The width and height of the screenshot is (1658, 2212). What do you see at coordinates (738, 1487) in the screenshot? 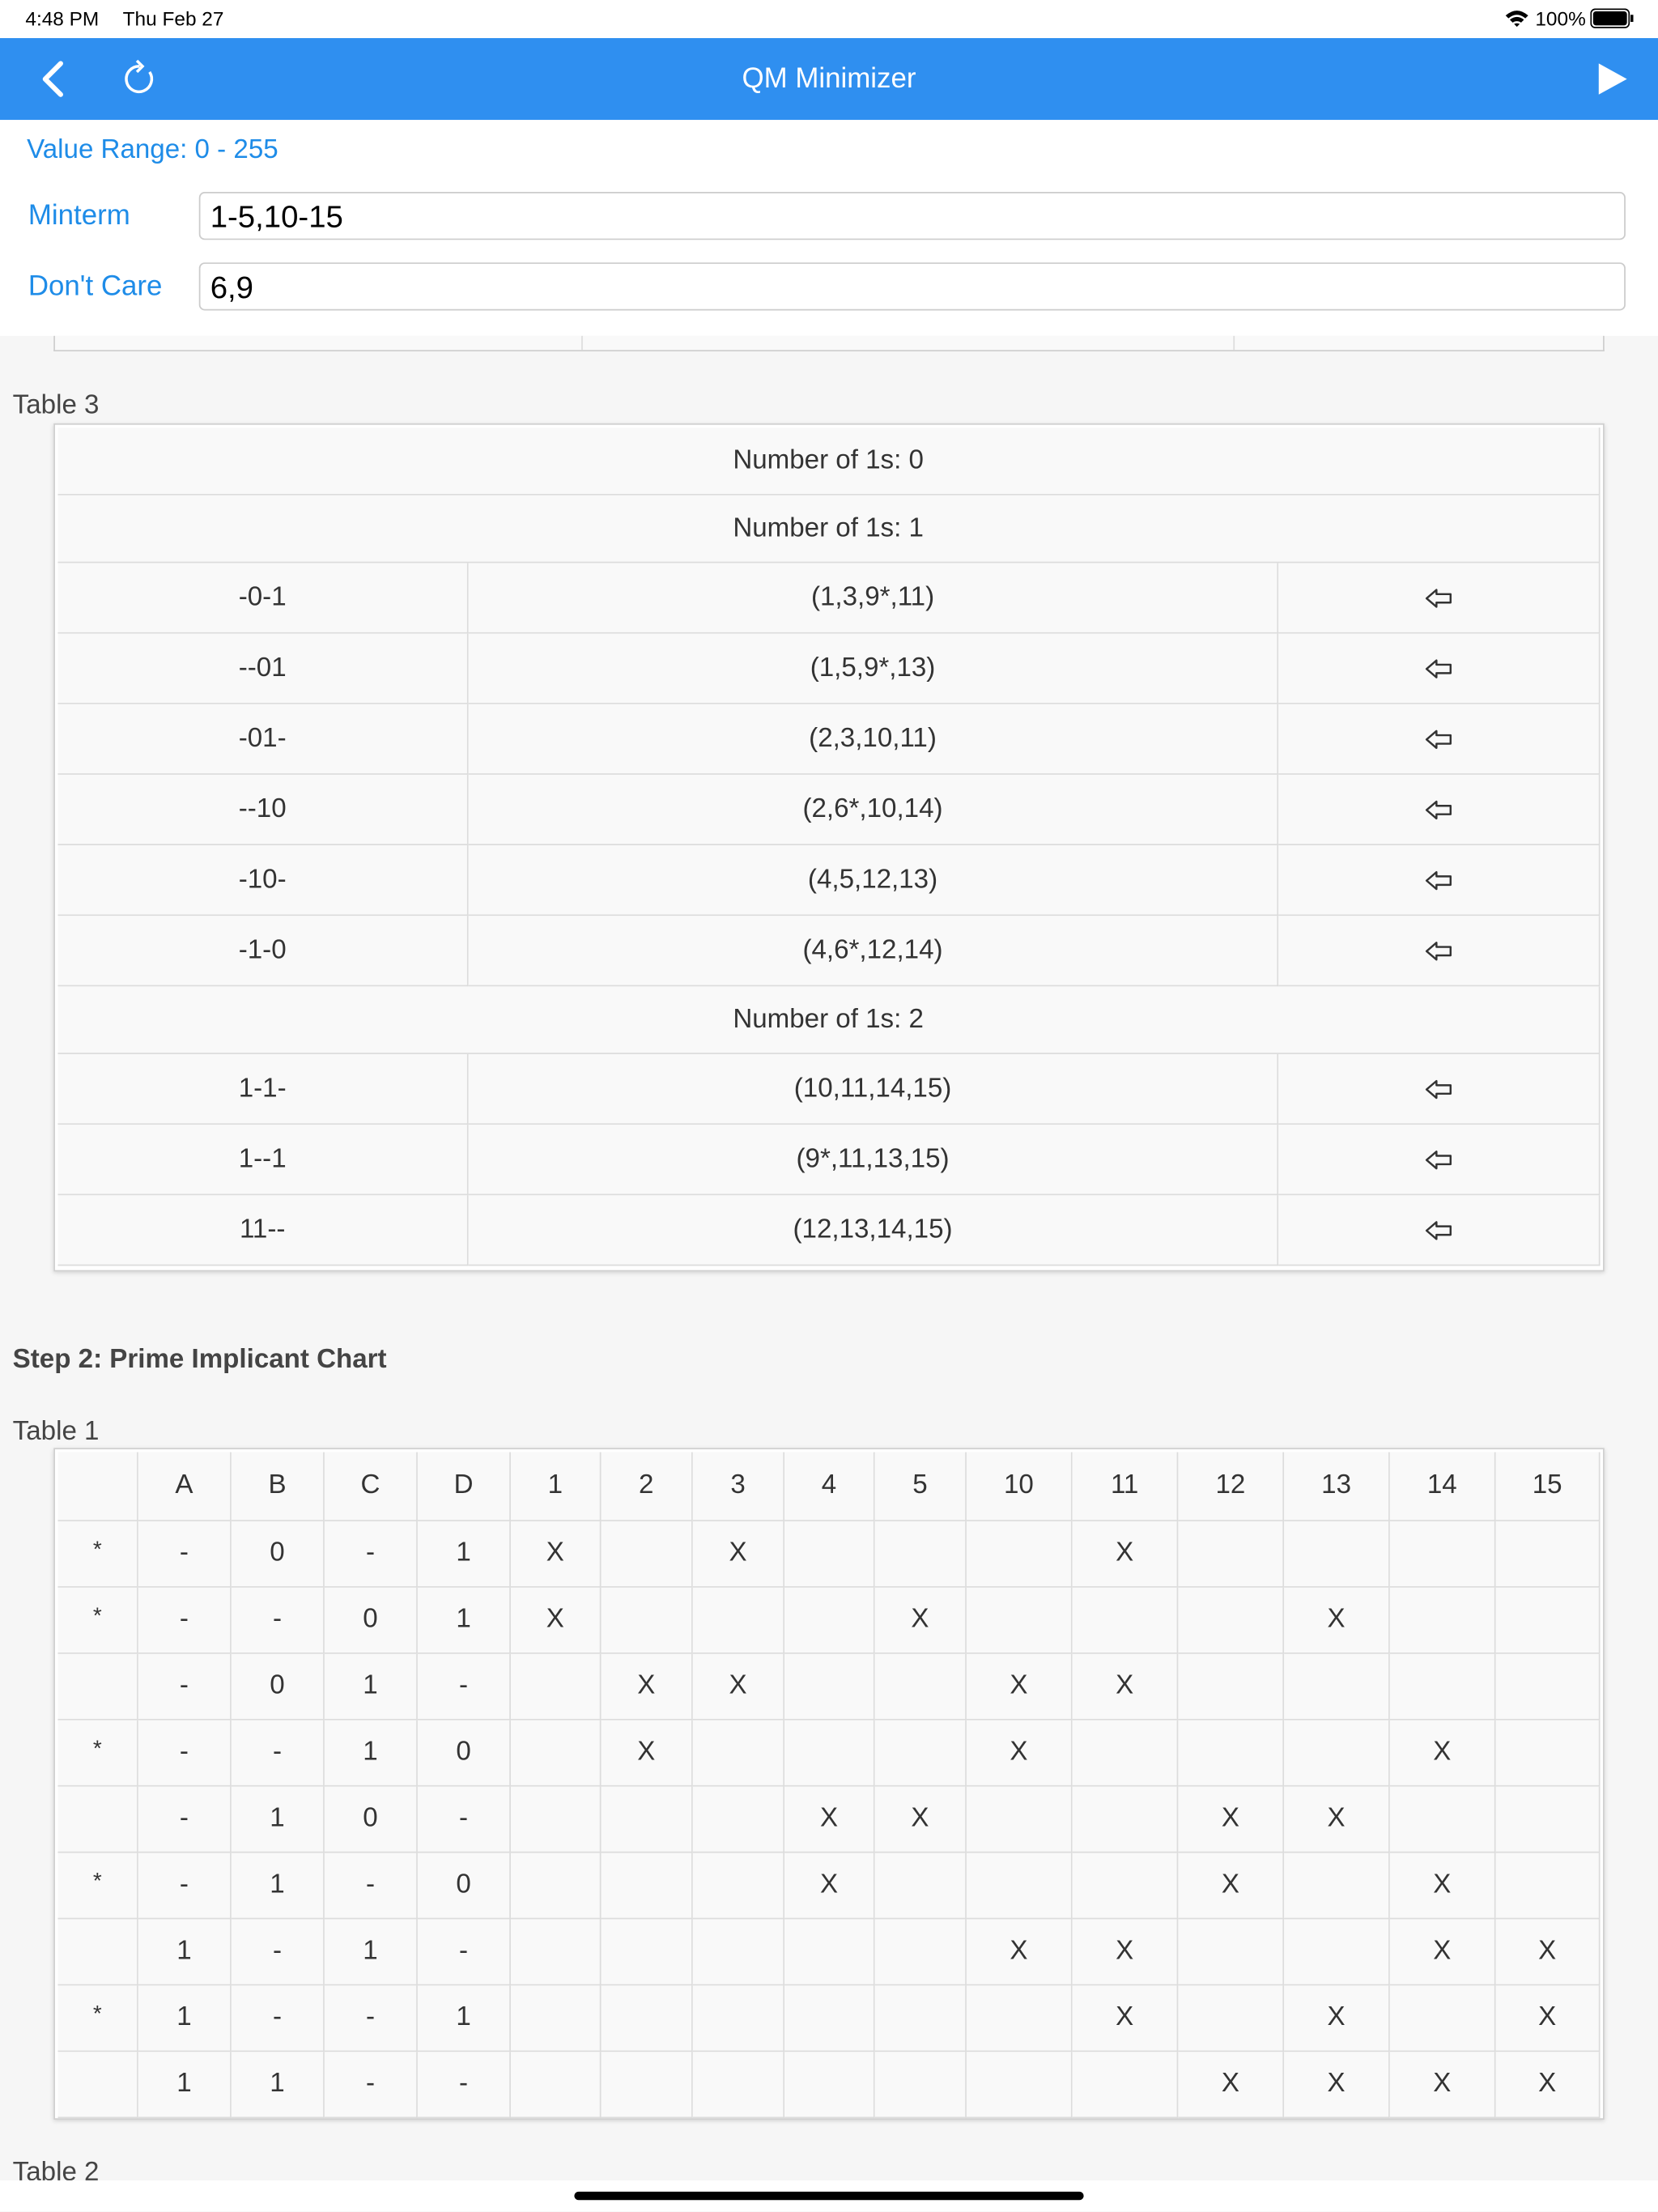
I see `header-cell: 3` at bounding box center [738, 1487].